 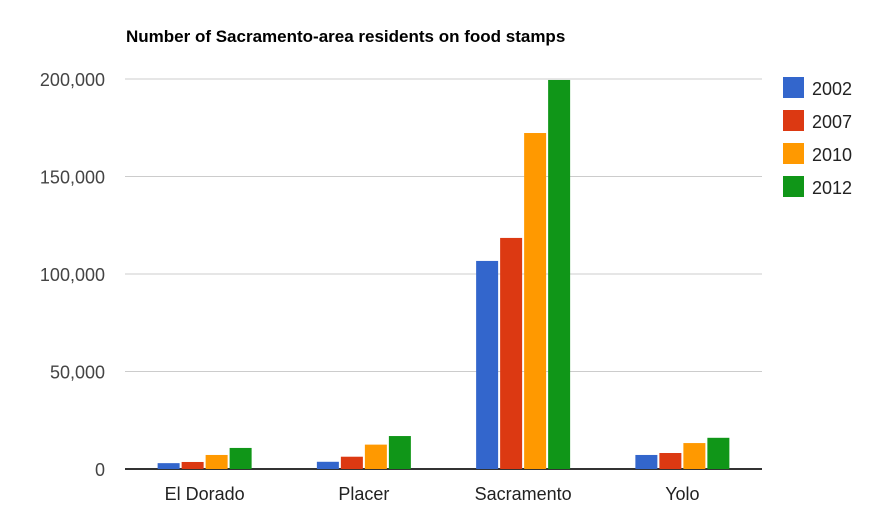 I want to click on bar-2007-yolo, so click(x=670, y=461).